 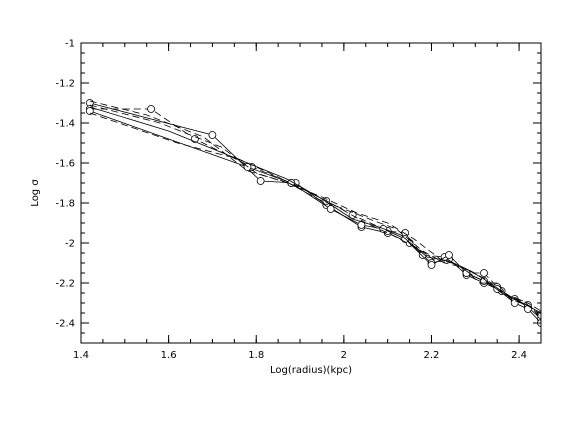 What do you see at coordinates (65, 324) in the screenshot?
I see `y-tick-label: -2.4` at bounding box center [65, 324].